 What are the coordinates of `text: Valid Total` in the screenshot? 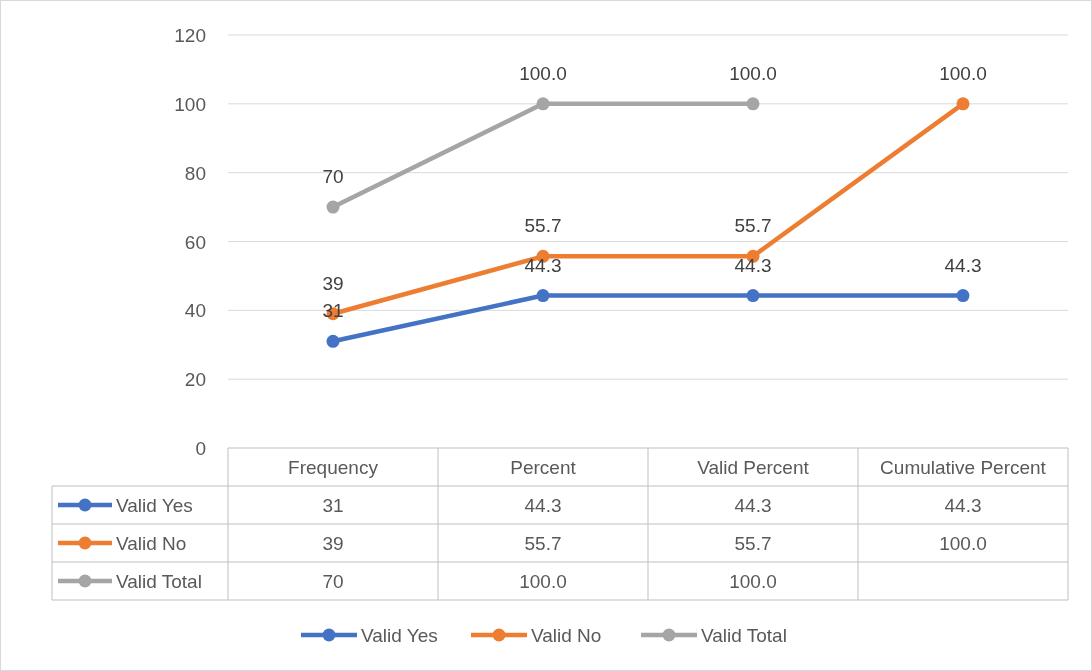 It's located at (744, 635).